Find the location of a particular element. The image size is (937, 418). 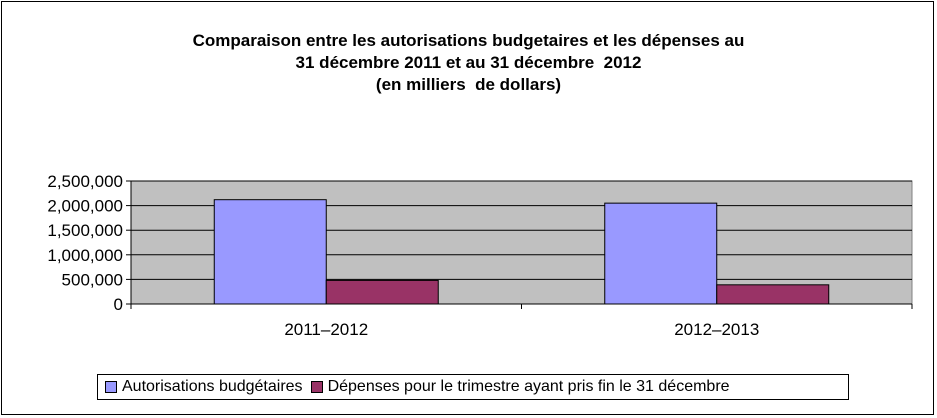

y-tick-label: 2,500,000 is located at coordinates (85, 181).